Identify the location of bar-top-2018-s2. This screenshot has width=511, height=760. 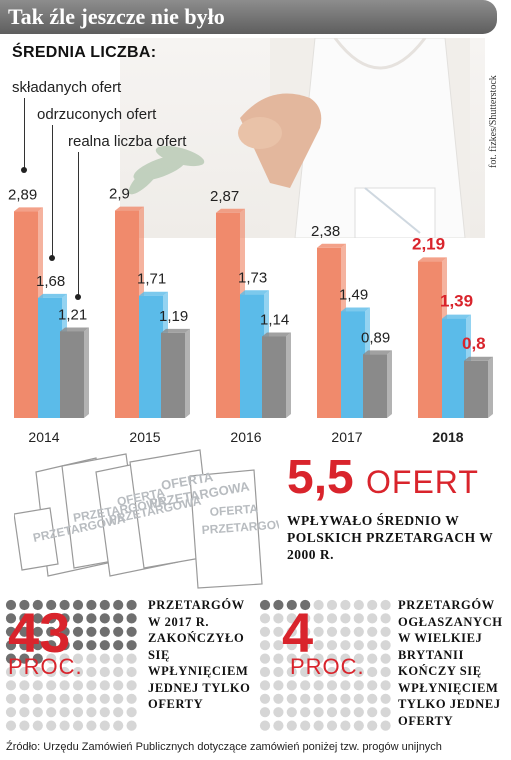
(478, 358).